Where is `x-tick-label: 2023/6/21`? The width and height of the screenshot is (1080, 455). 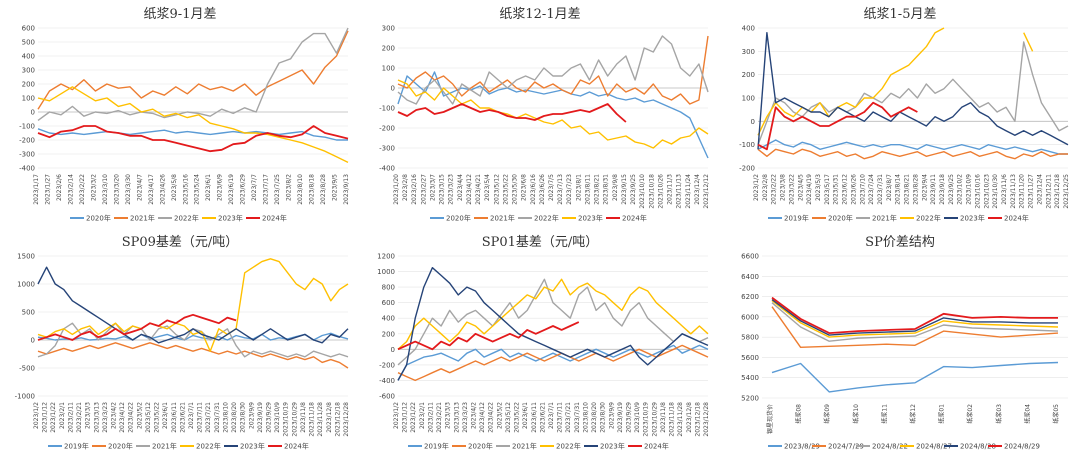
x-tick-label: 2023/6/21 is located at coordinates (182, 417).